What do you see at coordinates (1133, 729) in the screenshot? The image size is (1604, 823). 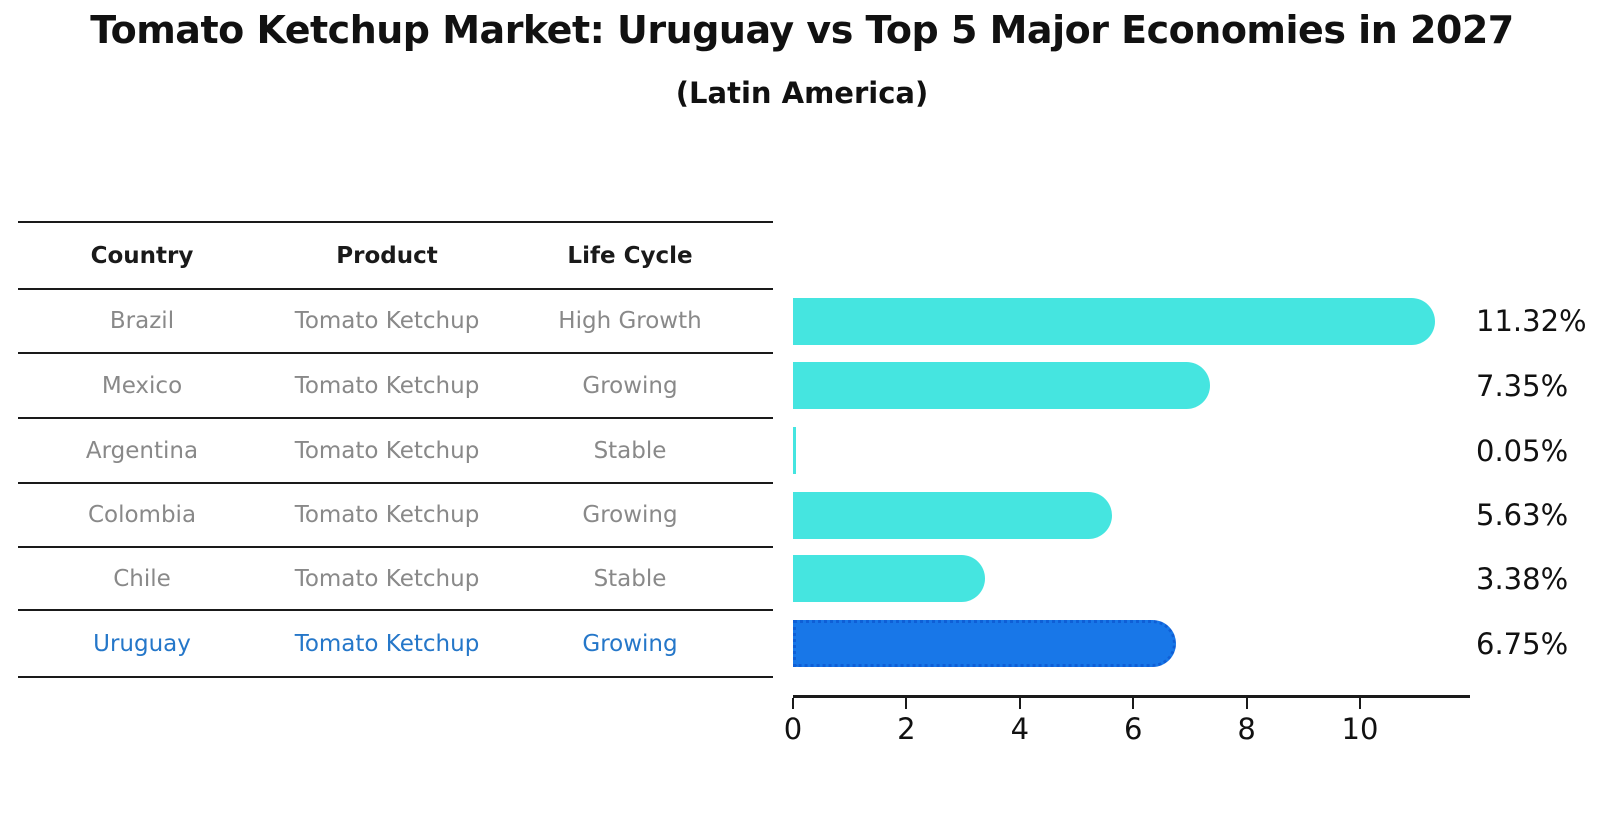 I see `x-axis-tick-label: 6` at bounding box center [1133, 729].